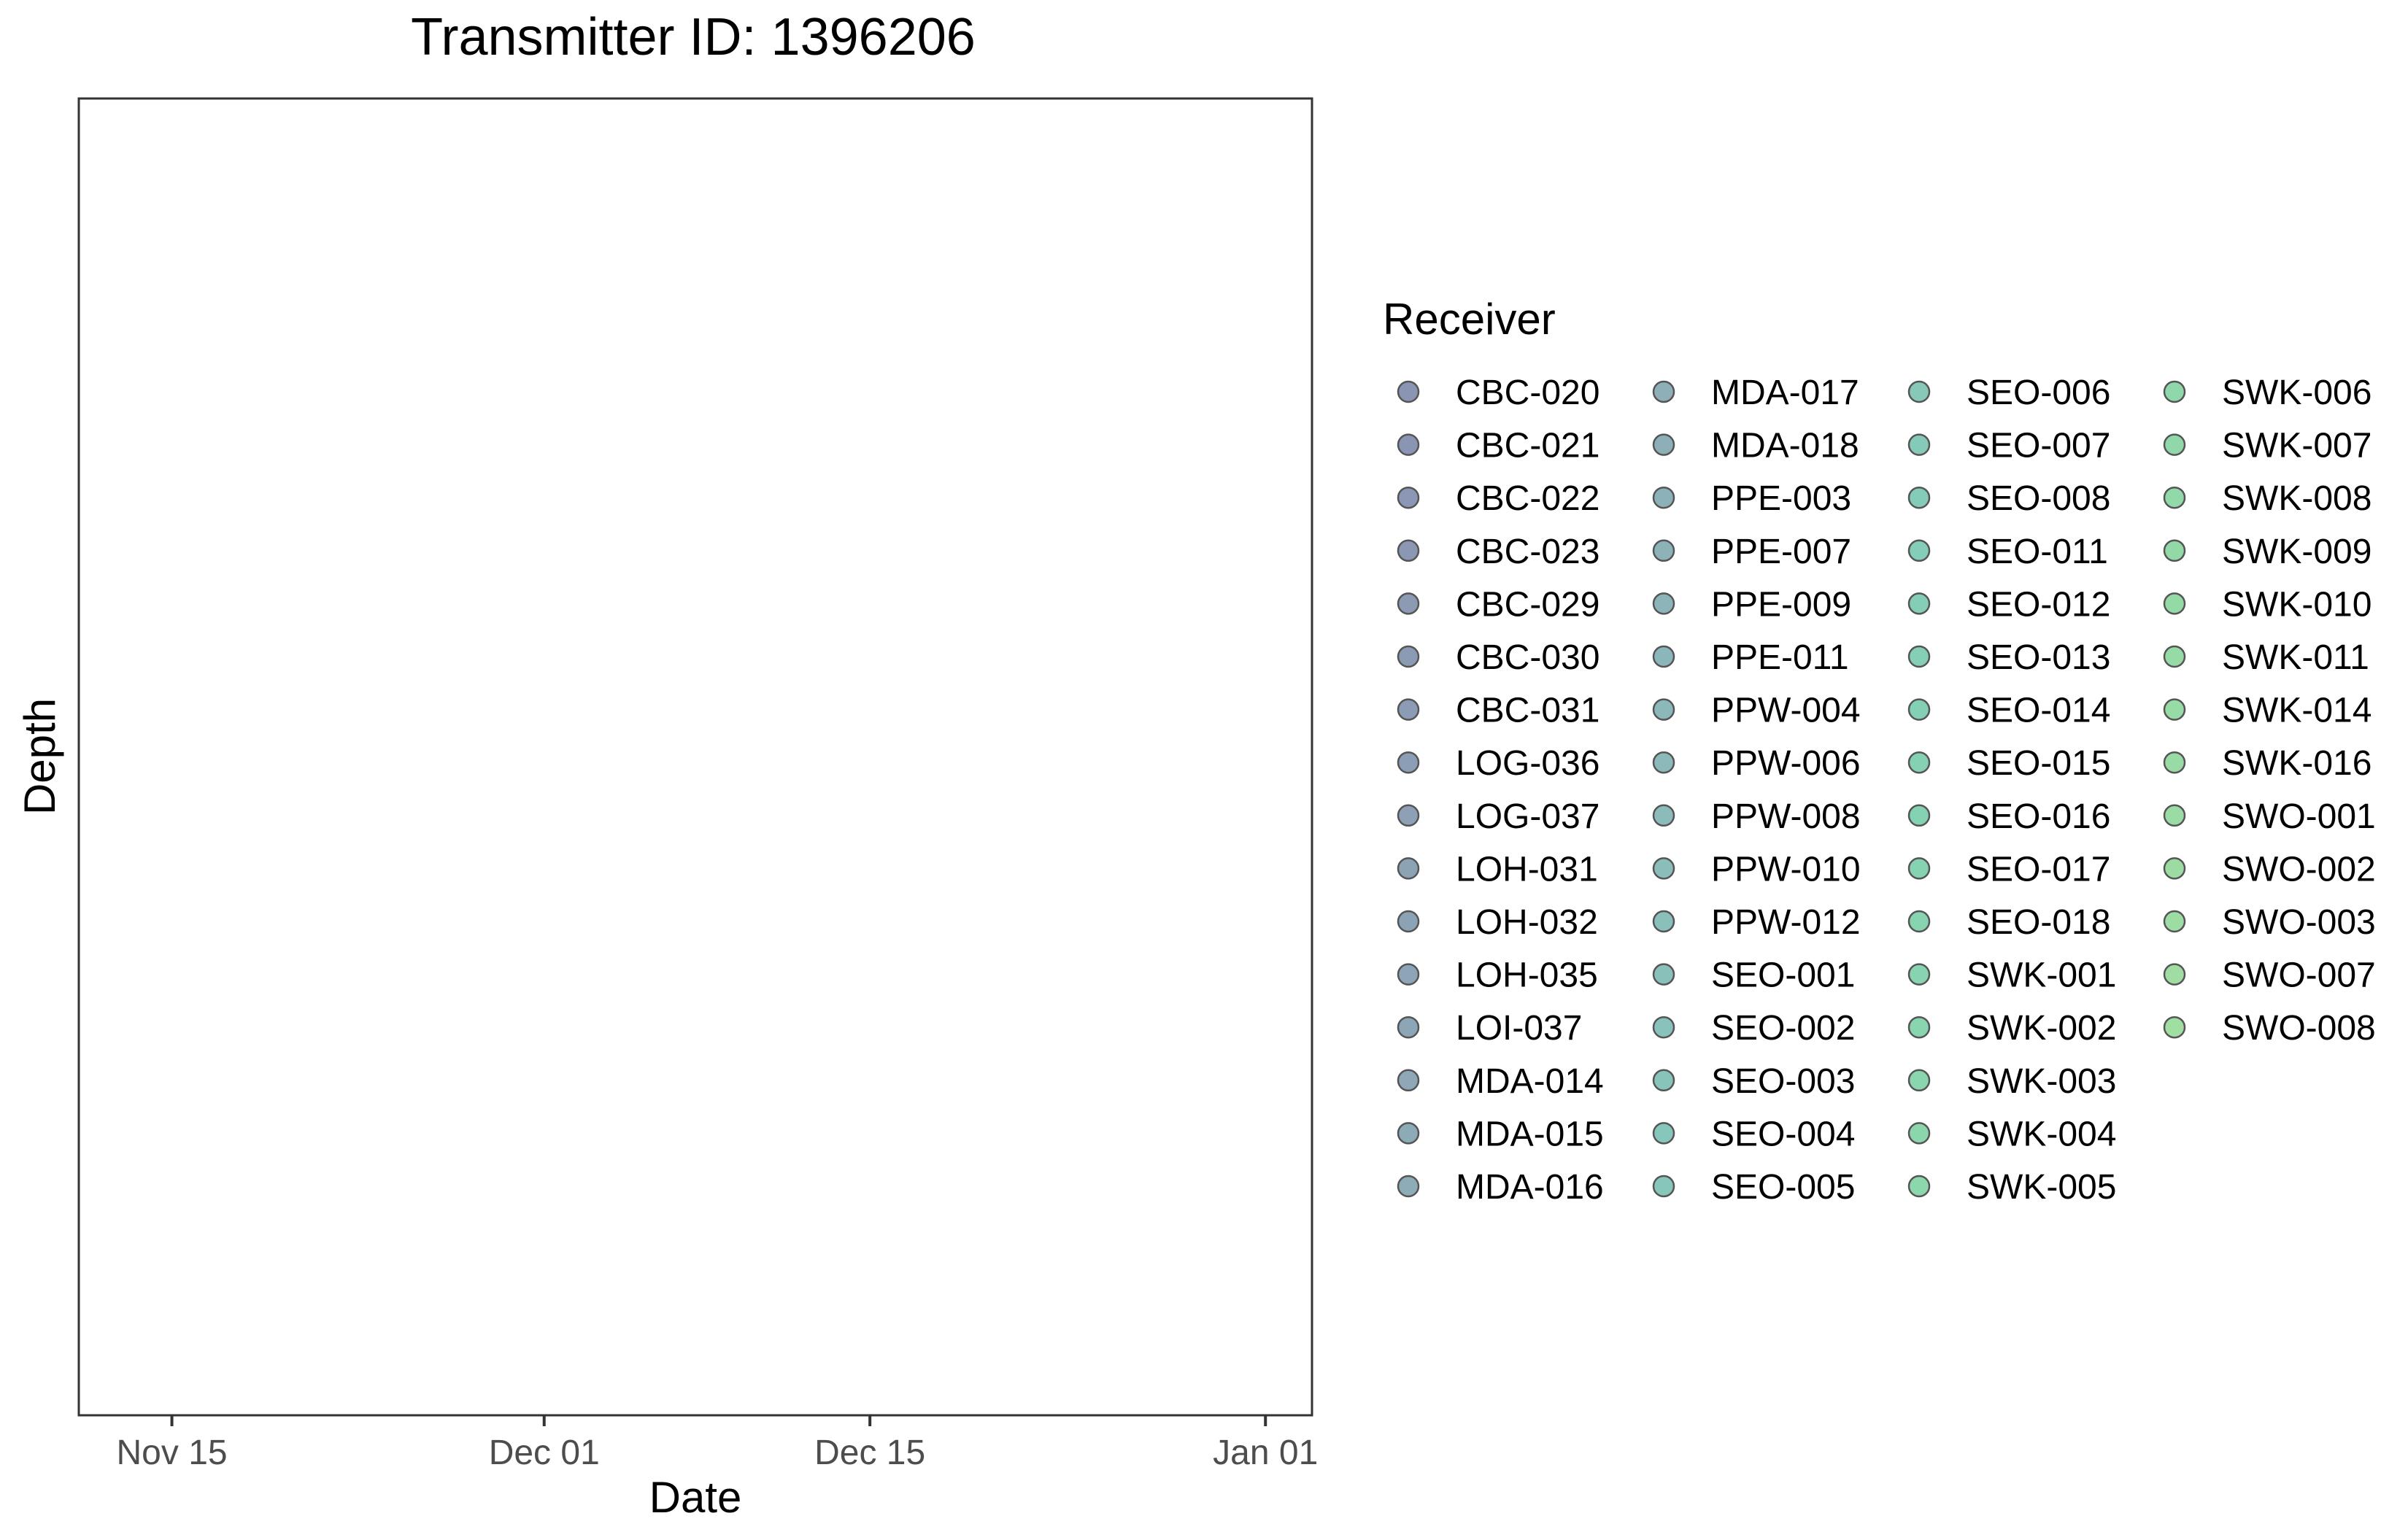 Image resolution: width=2408 pixels, height=1532 pixels. Describe the element at coordinates (1530, 1134) in the screenshot. I see `legend-item-label: MDA-015` at that location.